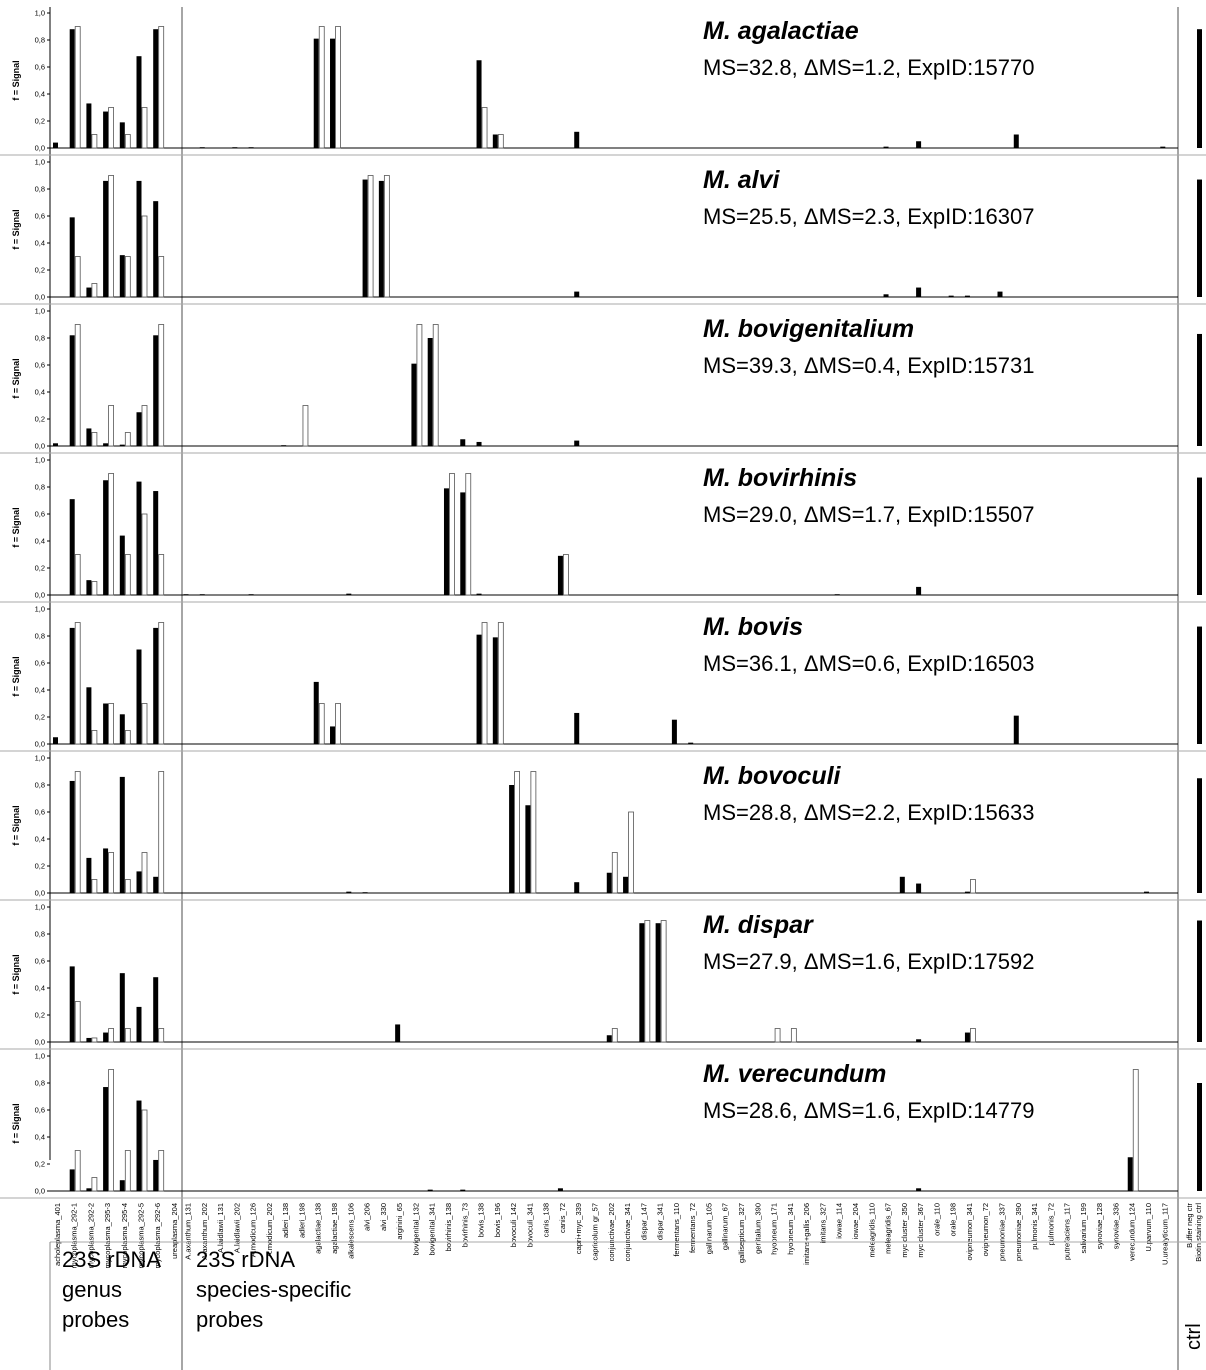  Describe the element at coordinates (367, 1217) in the screenshot. I see `x-tick-label: alvi_206` at that location.